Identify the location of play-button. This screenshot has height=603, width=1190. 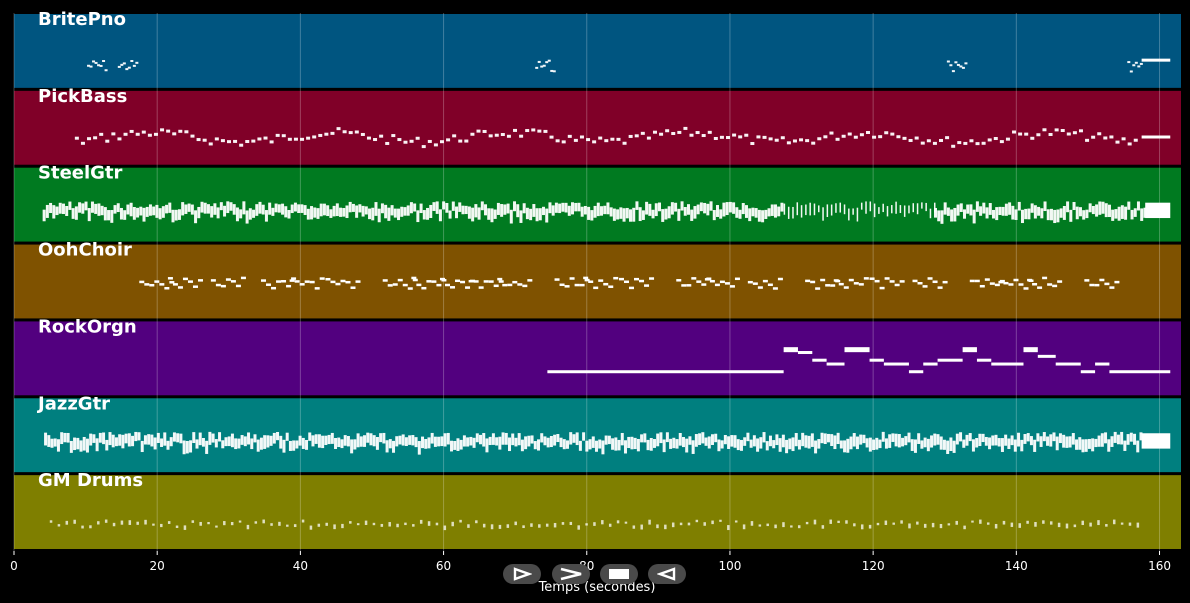
(522, 574).